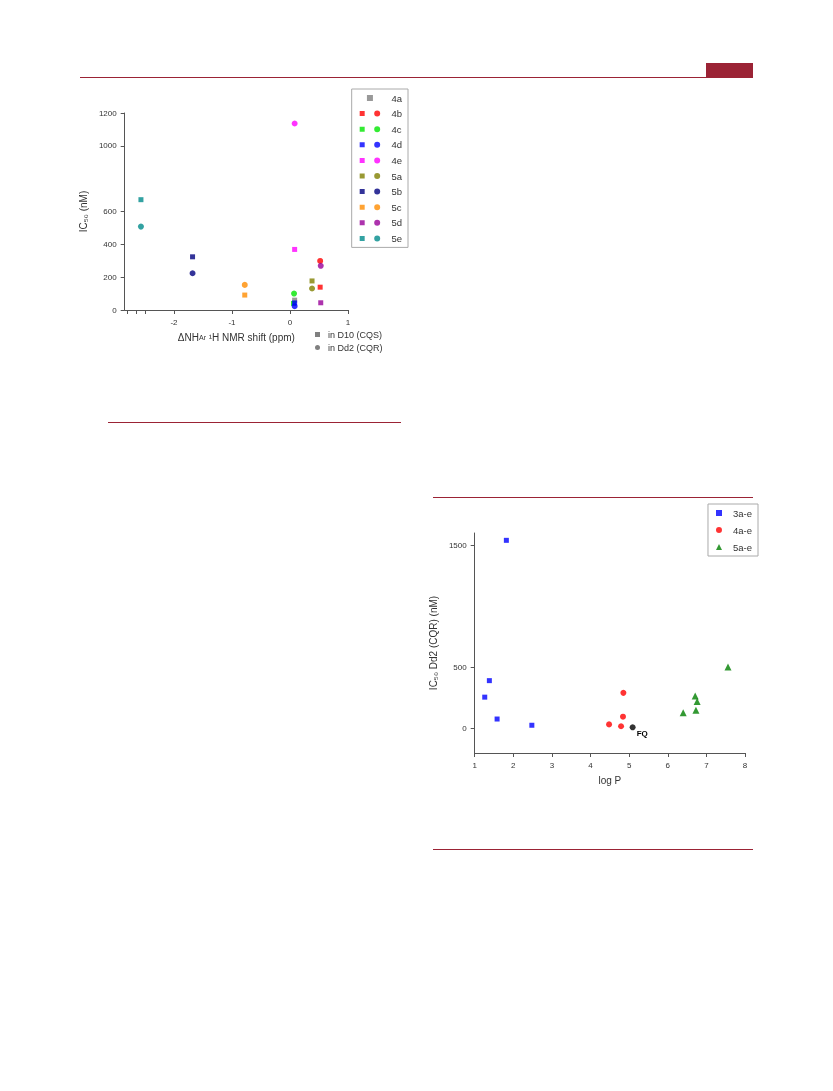 Image resolution: width=833 pixels, height=1091 pixels. What do you see at coordinates (610, 780) in the screenshot?
I see `x-axis-title: log P` at bounding box center [610, 780].